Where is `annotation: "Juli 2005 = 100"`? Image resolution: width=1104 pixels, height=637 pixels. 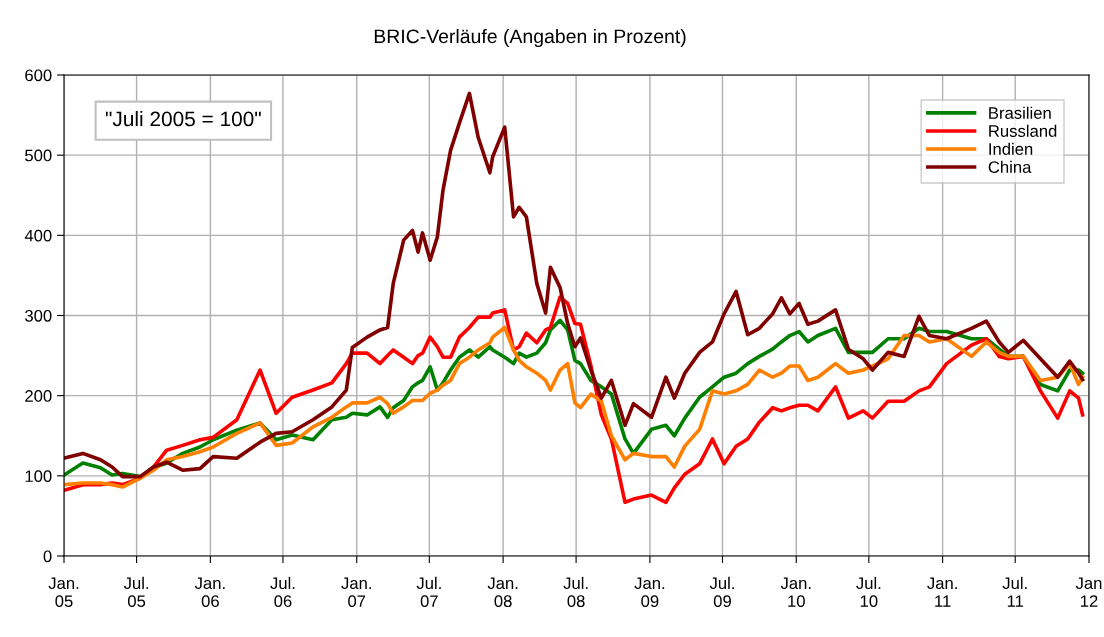 annotation: "Juli 2005 = 100" is located at coordinates (183, 118).